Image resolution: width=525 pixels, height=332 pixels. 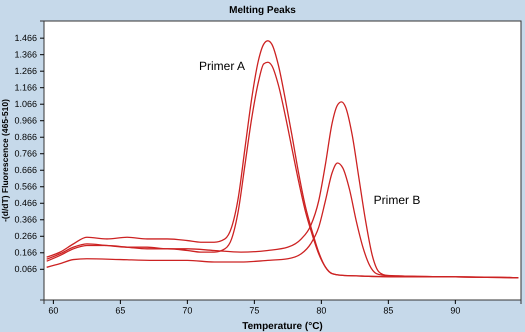 I want to click on x-tick-label: 85, so click(x=388, y=310).